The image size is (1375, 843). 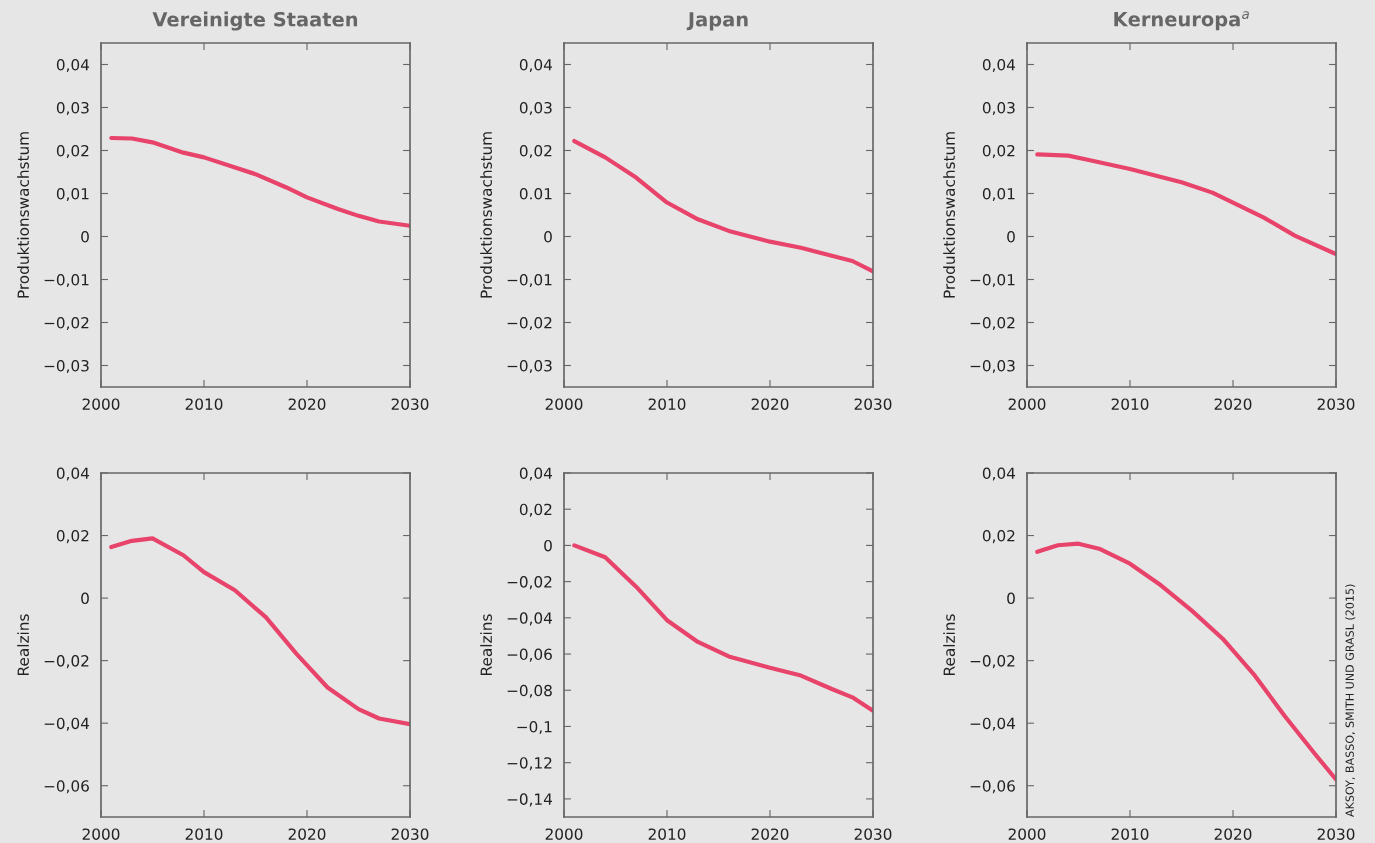 I want to click on chart-title: Kerneuropa$^{a}$, so click(x=1181, y=21).